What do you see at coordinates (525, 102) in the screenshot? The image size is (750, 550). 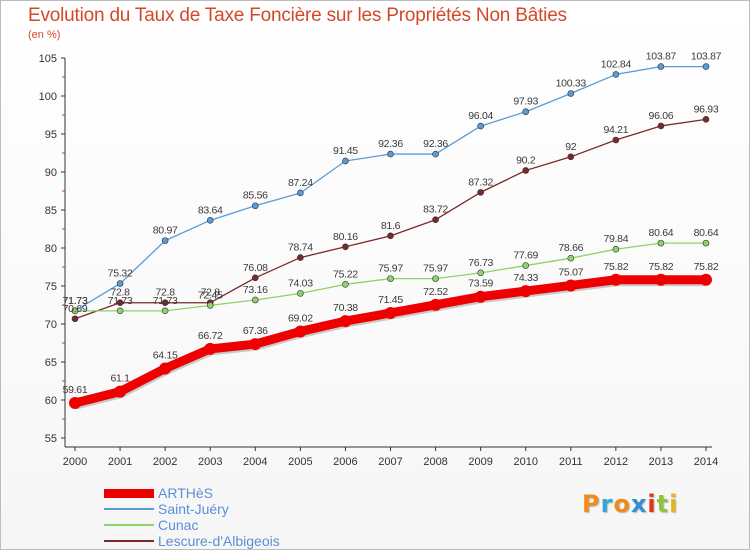 I see `data-label: 97.93` at bounding box center [525, 102].